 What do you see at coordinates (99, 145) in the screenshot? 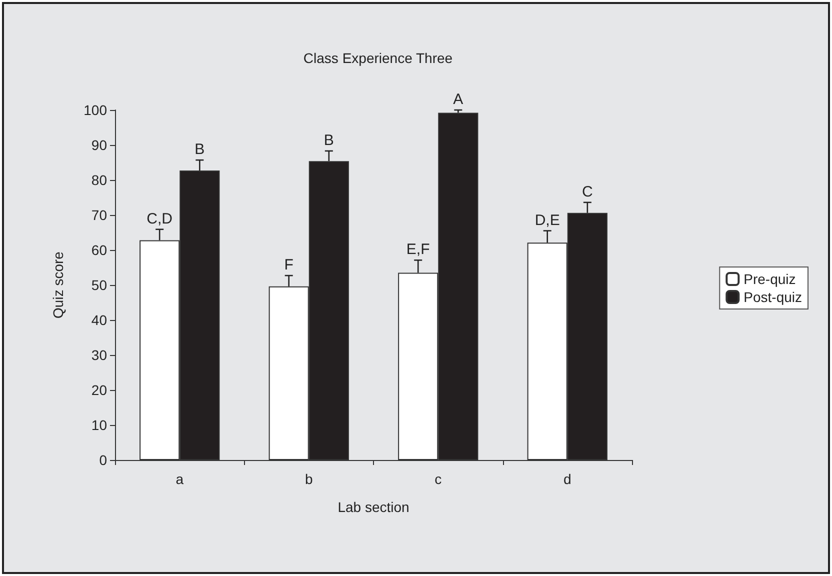
I see `y-tick-label: 90` at bounding box center [99, 145].